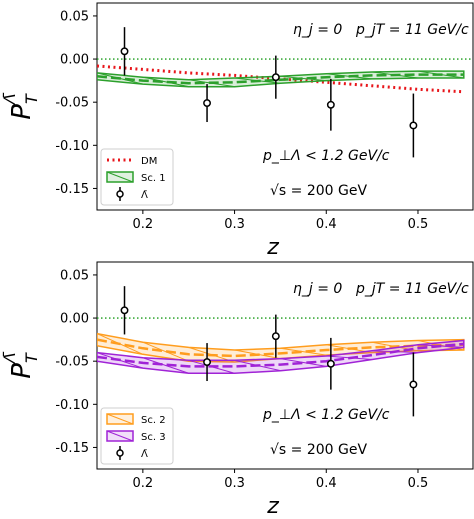 The image size is (474, 519). What do you see at coordinates (153, 178) in the screenshot?
I see `legend-label: Sc. 1` at bounding box center [153, 178].